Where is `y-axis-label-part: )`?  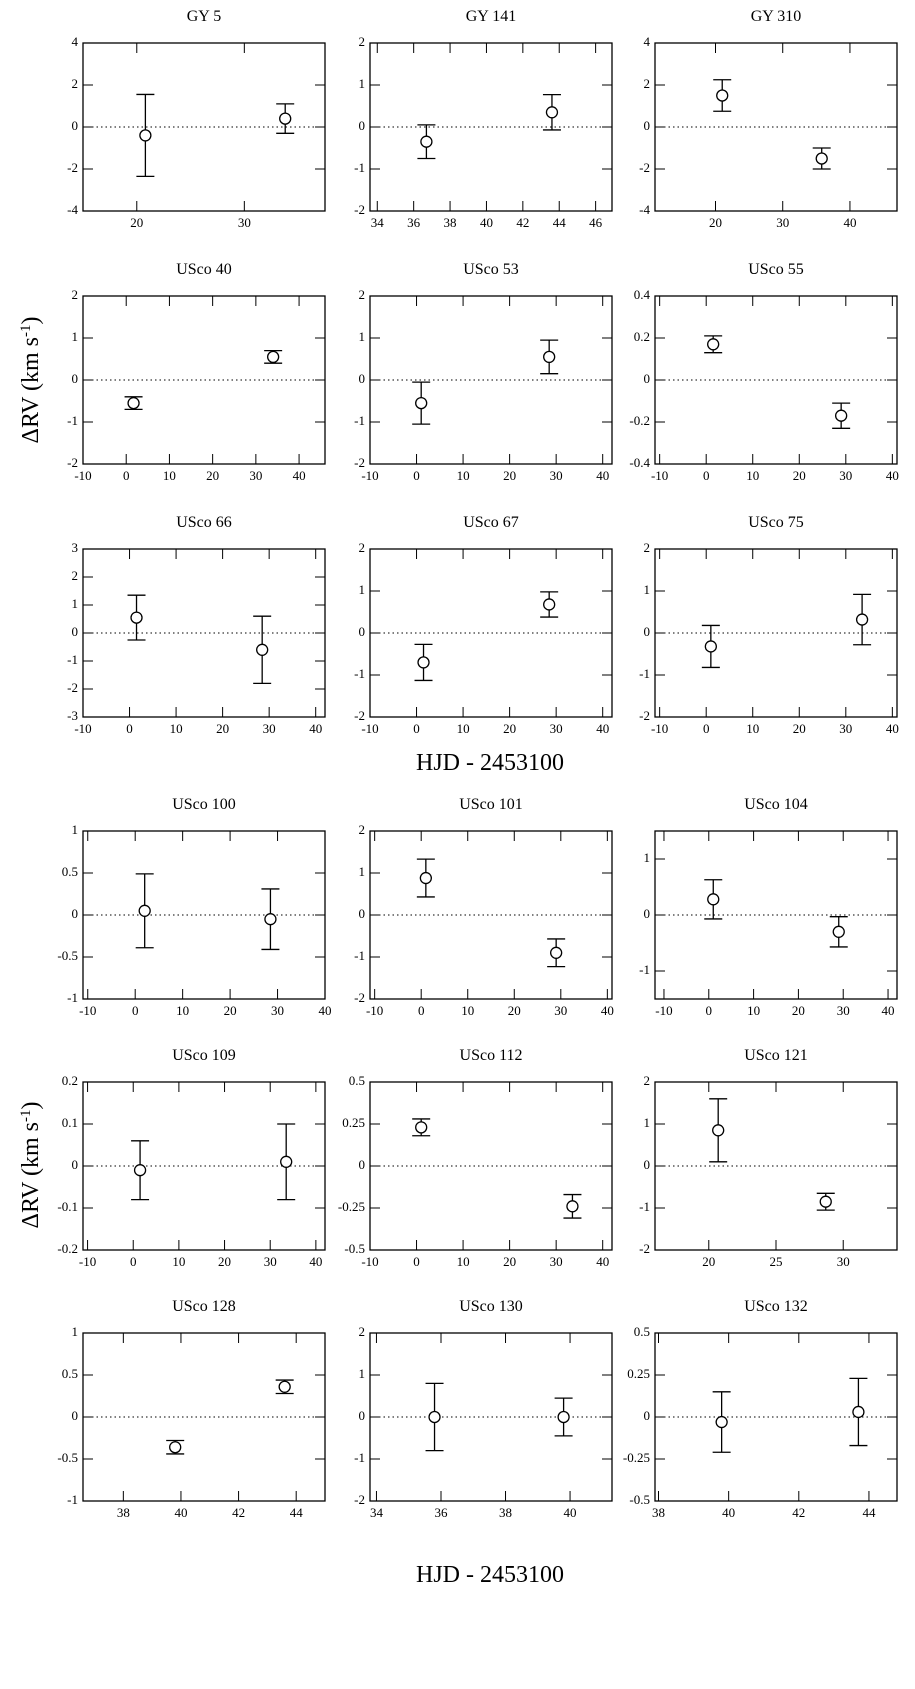
y-axis-label-part: ) is located at coordinates (31, 321).